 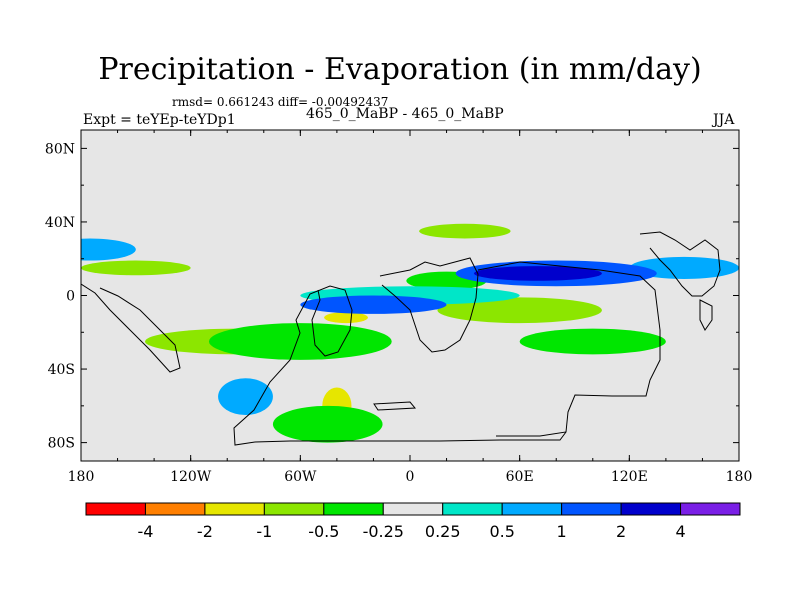 What do you see at coordinates (706, 315) in the screenshot?
I see `coastline-australia` at bounding box center [706, 315].